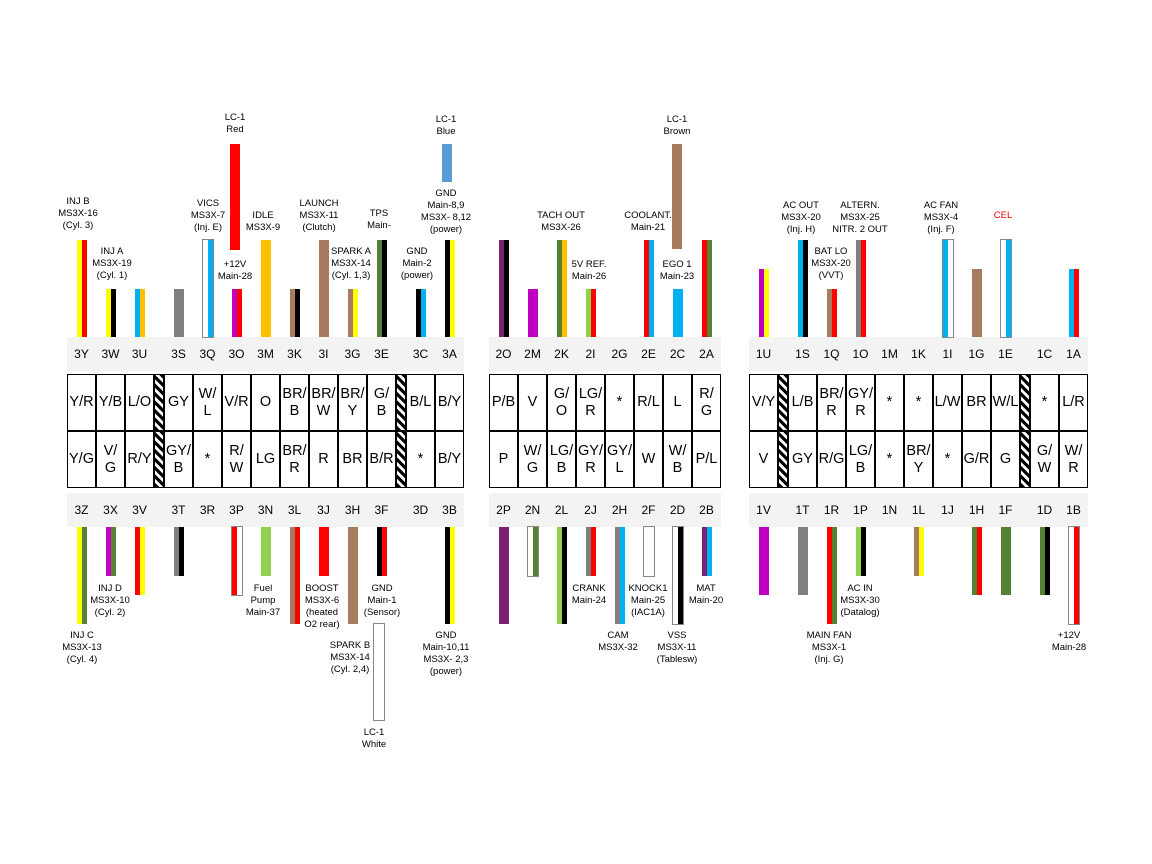 This screenshot has height=864, width=1152. Describe the element at coordinates (323, 510) in the screenshot. I see `pin-label: 3J` at that location.